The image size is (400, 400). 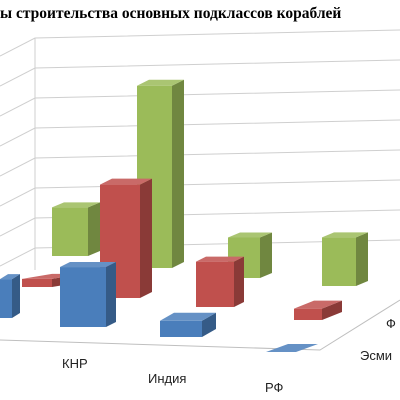 I want to click on category-label-2: РФ, so click(x=274, y=387).